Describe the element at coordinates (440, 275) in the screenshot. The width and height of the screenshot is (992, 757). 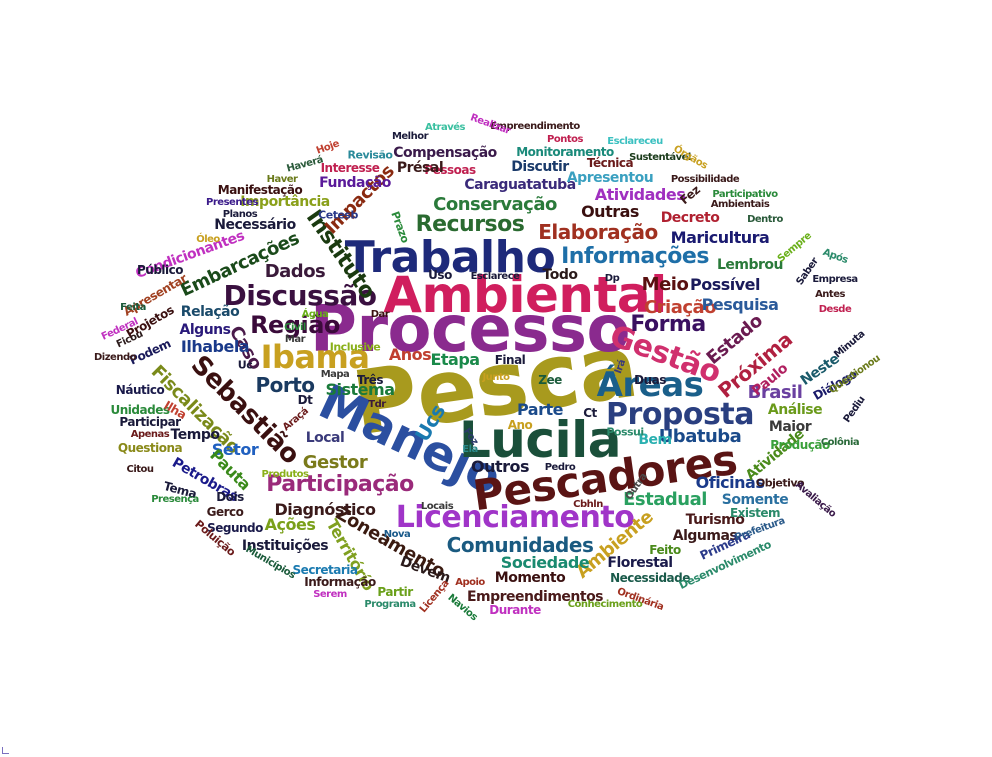
I see `word-uso: Uso` at that location.